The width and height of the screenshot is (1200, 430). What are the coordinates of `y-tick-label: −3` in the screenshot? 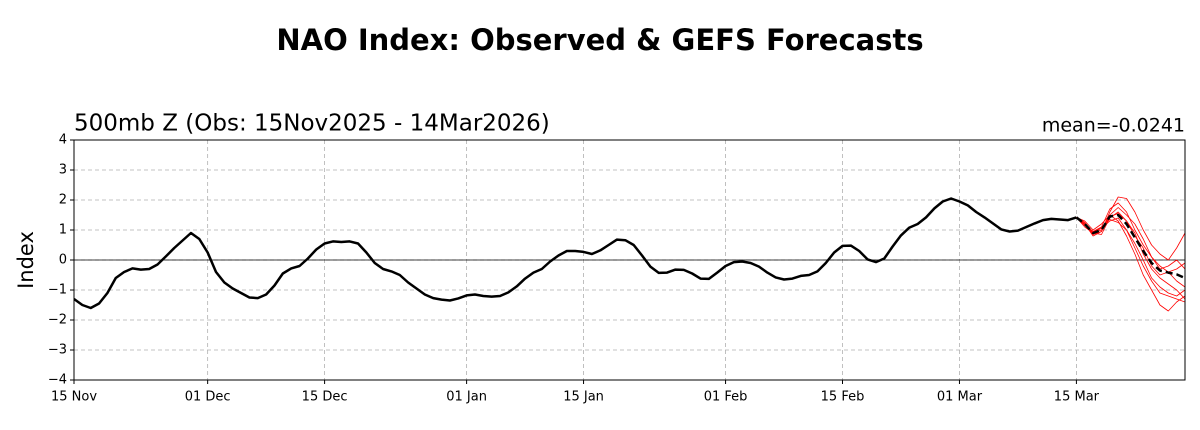 It's located at (57, 350).